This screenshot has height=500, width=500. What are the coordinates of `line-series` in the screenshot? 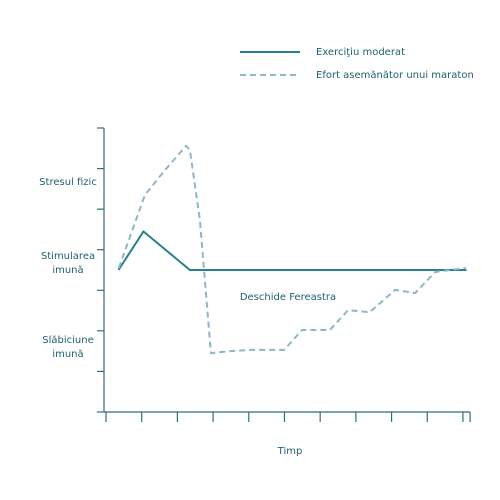 It's located at (292, 250).